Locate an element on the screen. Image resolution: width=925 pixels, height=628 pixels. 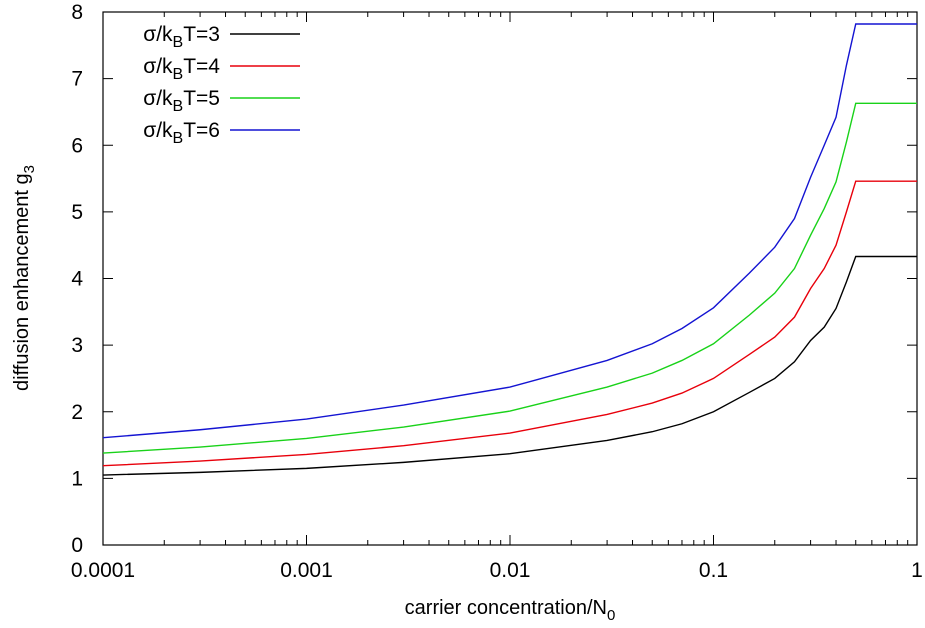
y-axis-title-main: diffusion enhancement g is located at coordinates (22, 282).